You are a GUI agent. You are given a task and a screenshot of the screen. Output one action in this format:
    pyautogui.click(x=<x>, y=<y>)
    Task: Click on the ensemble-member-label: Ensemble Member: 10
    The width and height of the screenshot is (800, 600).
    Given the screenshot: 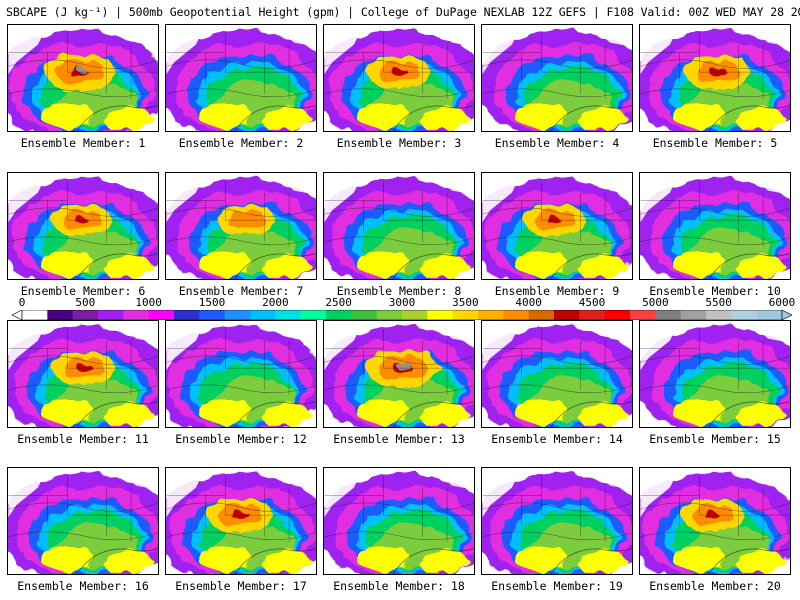 What is the action you would take?
    pyautogui.click(x=715, y=291)
    